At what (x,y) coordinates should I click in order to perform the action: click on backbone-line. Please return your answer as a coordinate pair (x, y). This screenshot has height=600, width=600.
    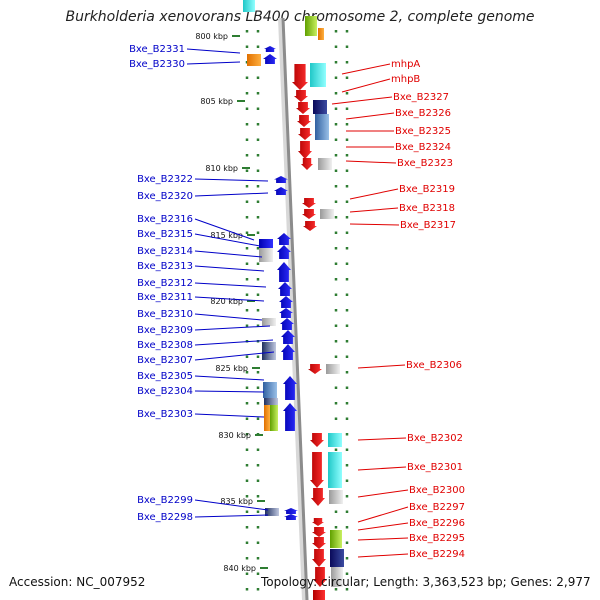
    Looking at the image, I should click on (295, 308).